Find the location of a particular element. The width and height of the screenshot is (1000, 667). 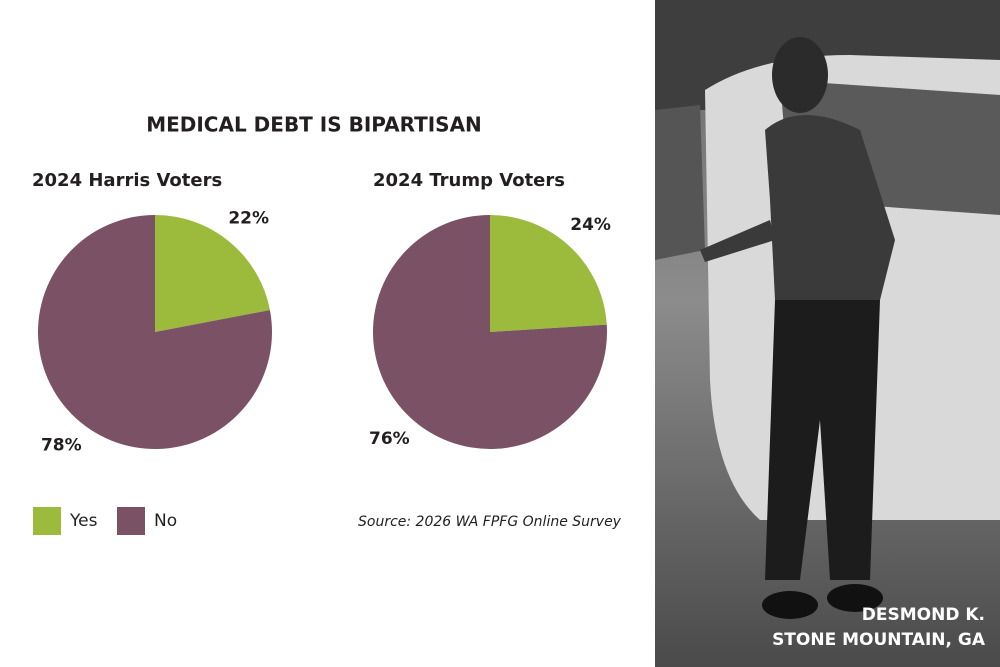

chart-title: MEDICAL DEBT IS BIPARTISAN is located at coordinates (314, 125).